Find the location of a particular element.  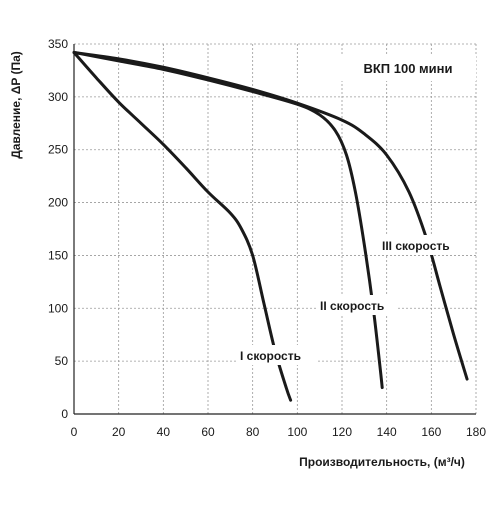

chart-title: ВКП 100 мини is located at coordinates (407, 68).